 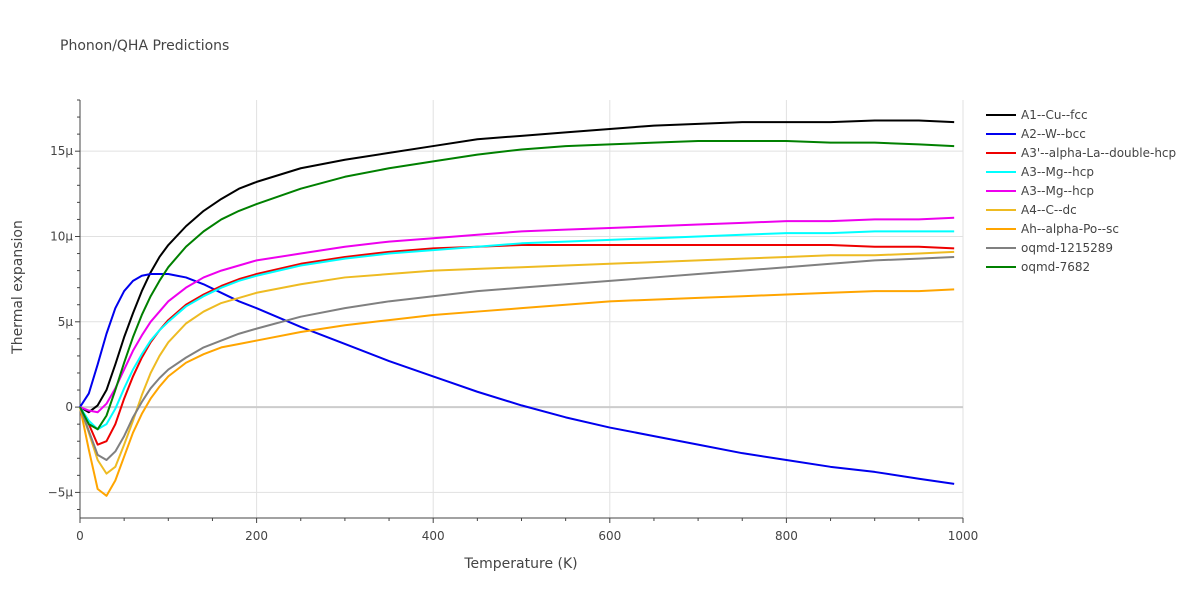 What do you see at coordinates (66, 322) in the screenshot?
I see `y-tick-label: 5μ` at bounding box center [66, 322].